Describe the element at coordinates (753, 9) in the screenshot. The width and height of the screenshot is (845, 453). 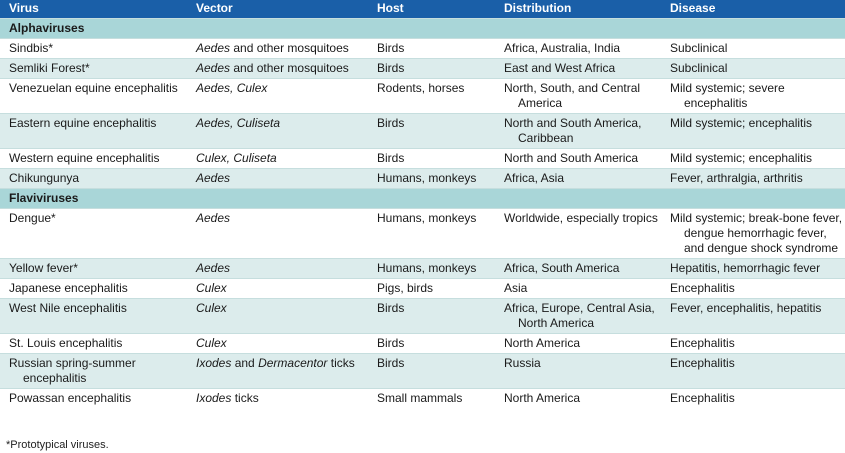
I see `column-header-disease: Disease` at that location.